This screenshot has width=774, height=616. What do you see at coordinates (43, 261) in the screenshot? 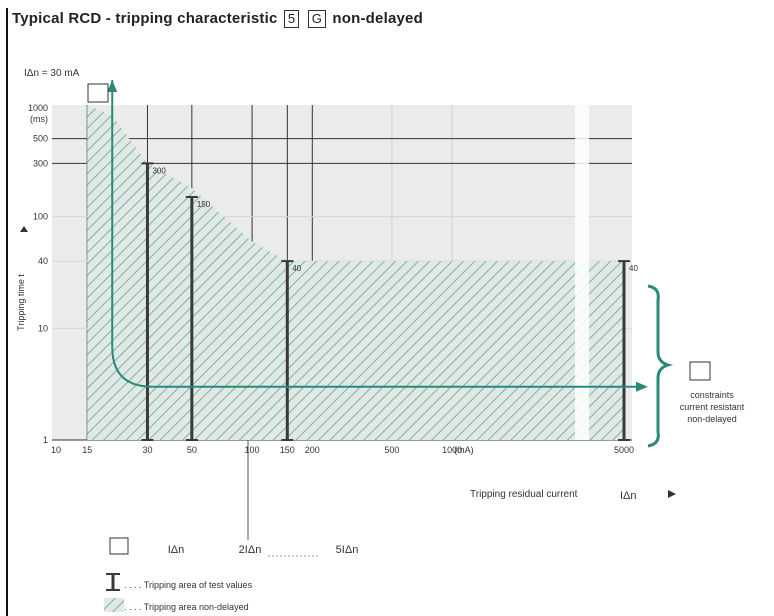
I see `y-tick-label: 40` at bounding box center [43, 261].